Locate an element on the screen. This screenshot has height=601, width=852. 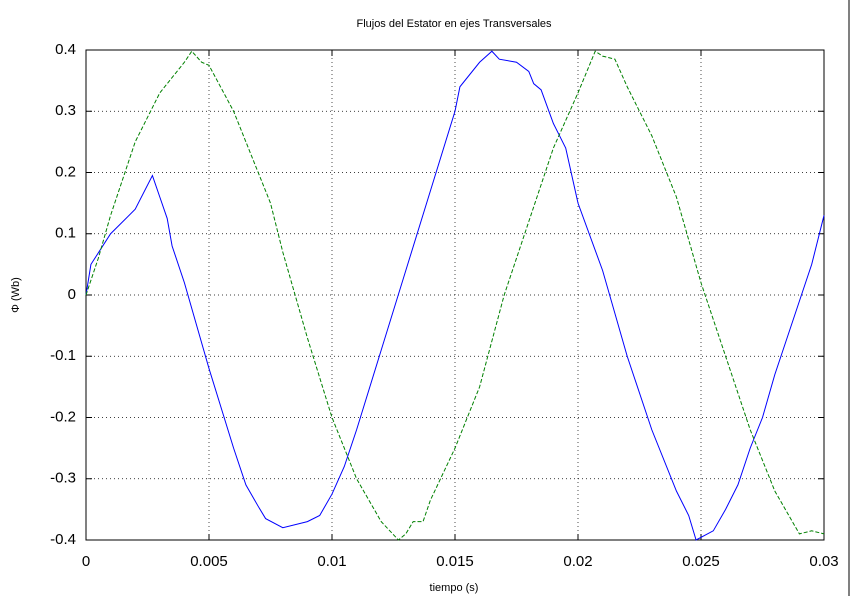
y-tick-label: 0.3 is located at coordinates (65, 110).